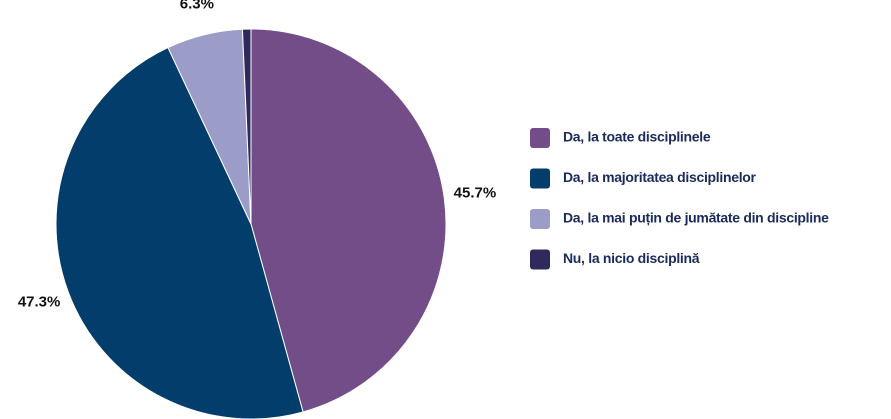  Describe the element at coordinates (475, 193) in the screenshot. I see `slice-label: 45.7%` at that location.